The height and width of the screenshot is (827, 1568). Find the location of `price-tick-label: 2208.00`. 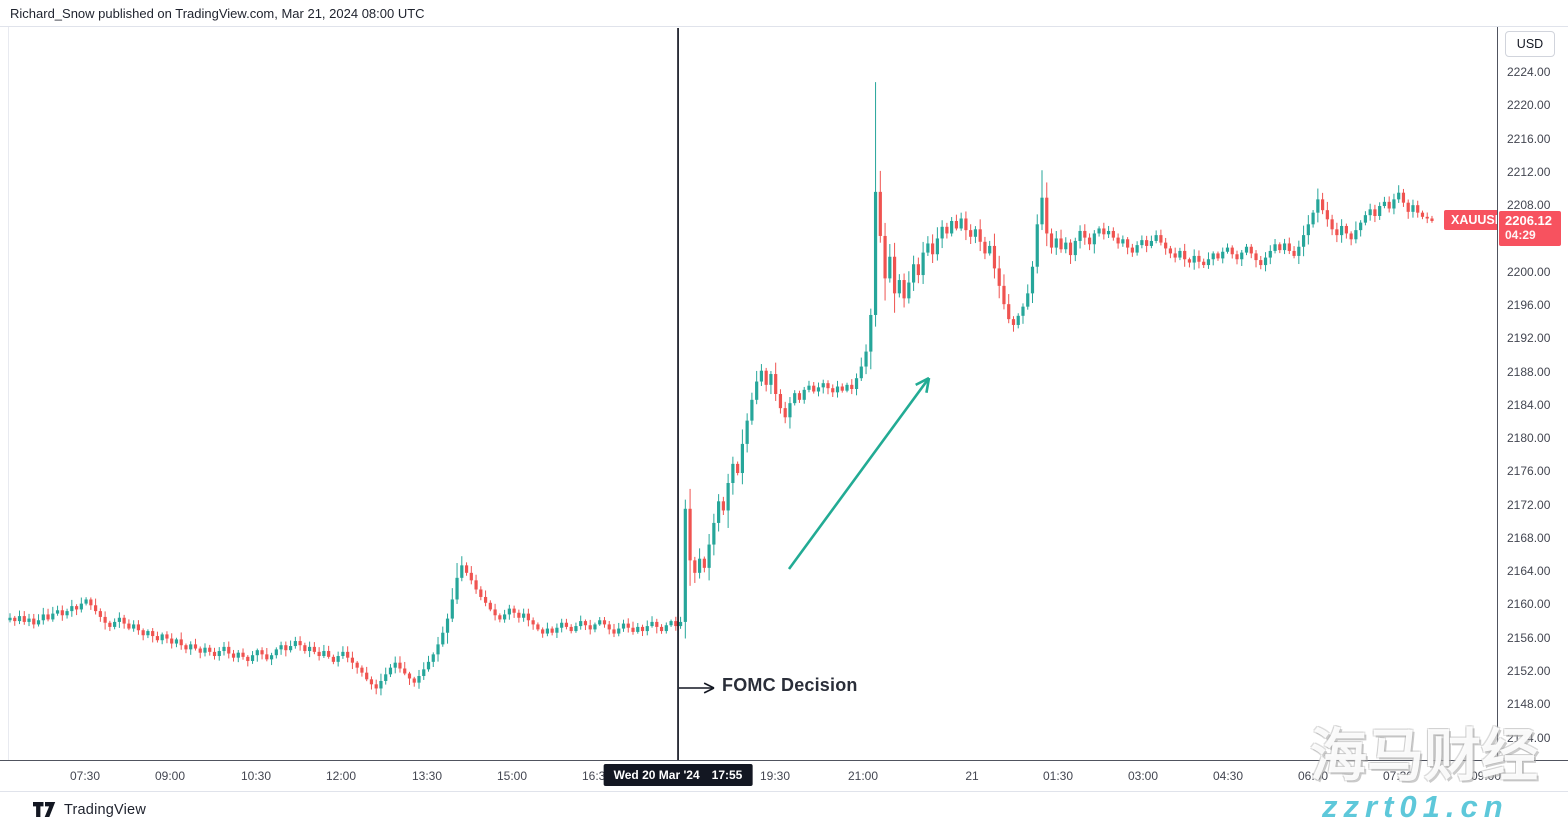

price-tick-label: 2208.00 is located at coordinates (1529, 205).